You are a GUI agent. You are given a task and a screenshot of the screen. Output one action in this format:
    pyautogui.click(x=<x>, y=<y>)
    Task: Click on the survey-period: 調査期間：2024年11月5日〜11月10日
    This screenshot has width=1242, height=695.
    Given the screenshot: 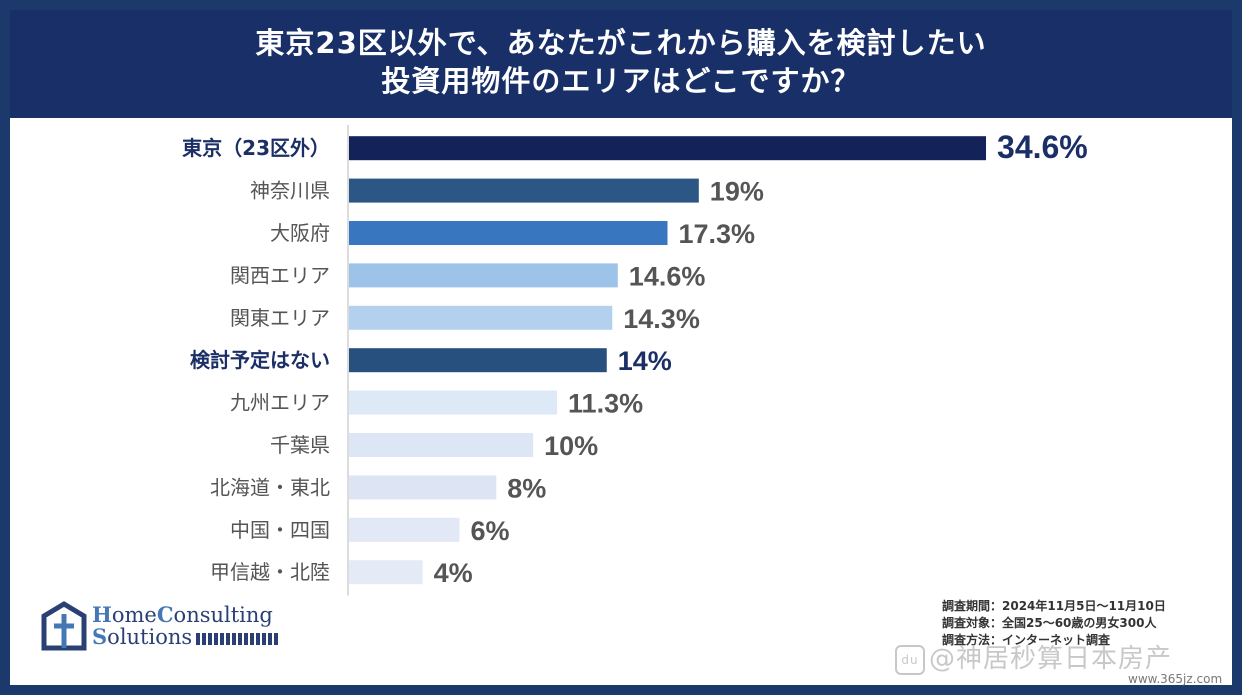 What is the action you would take?
    pyautogui.click(x=1054, y=606)
    